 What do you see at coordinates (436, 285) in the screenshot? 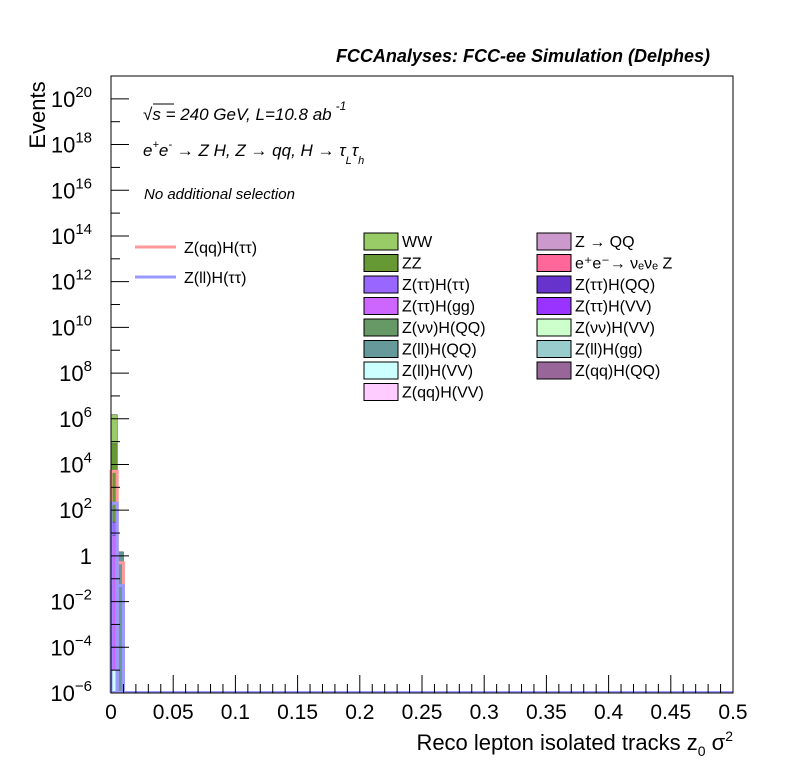
I see `legend-label: Z(ττ)H(ττ)` at bounding box center [436, 285].